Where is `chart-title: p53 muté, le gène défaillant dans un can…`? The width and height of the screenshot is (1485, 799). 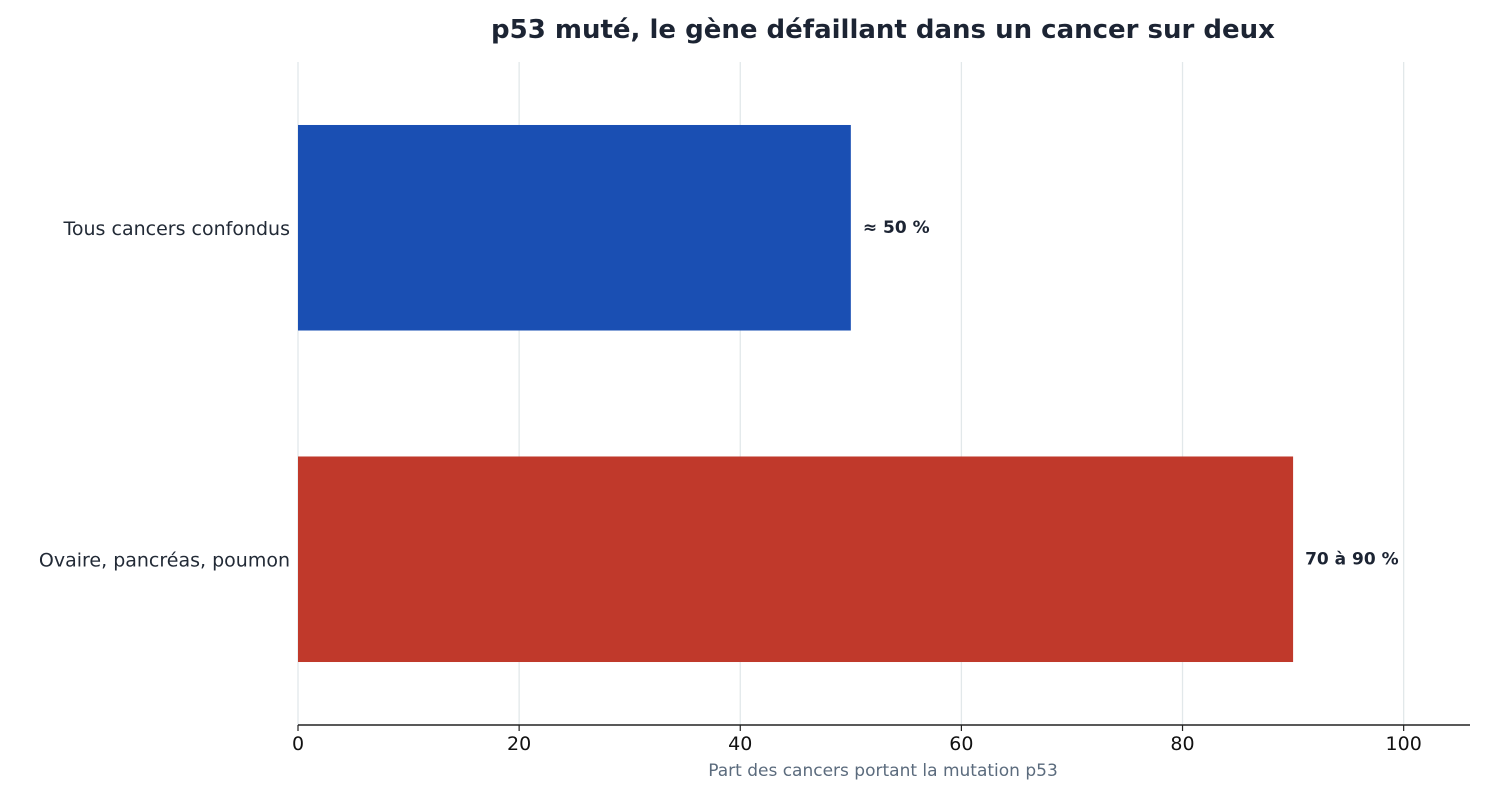
chart-title: p53 muté, le gène défaillant dans un can… is located at coordinates (883, 30).